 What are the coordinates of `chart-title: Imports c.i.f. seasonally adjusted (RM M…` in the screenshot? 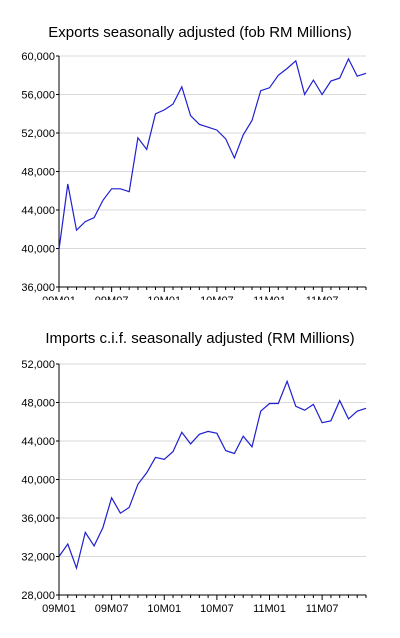 It's located at (200, 338).